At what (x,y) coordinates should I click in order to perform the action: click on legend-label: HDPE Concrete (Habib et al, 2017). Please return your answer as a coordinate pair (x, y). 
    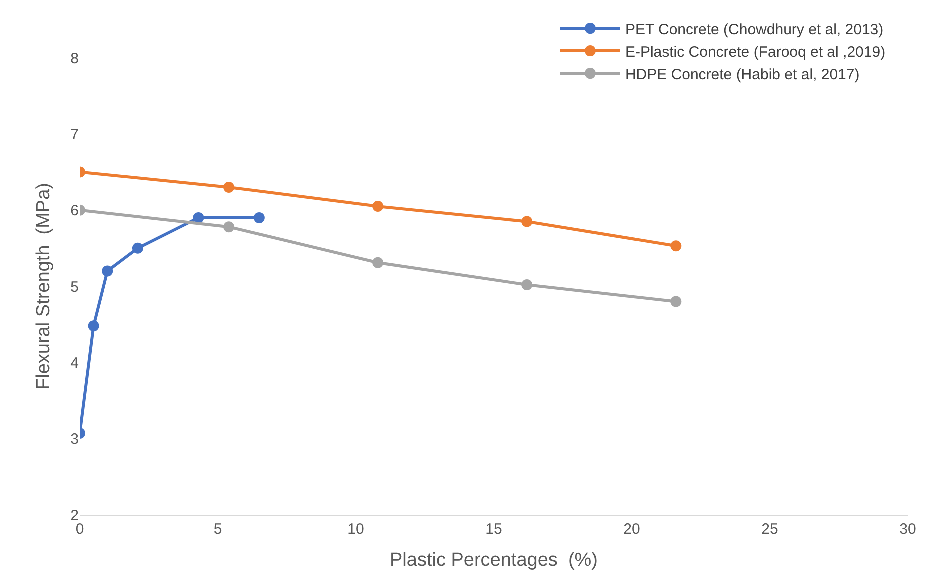
    Looking at the image, I should click on (742, 75).